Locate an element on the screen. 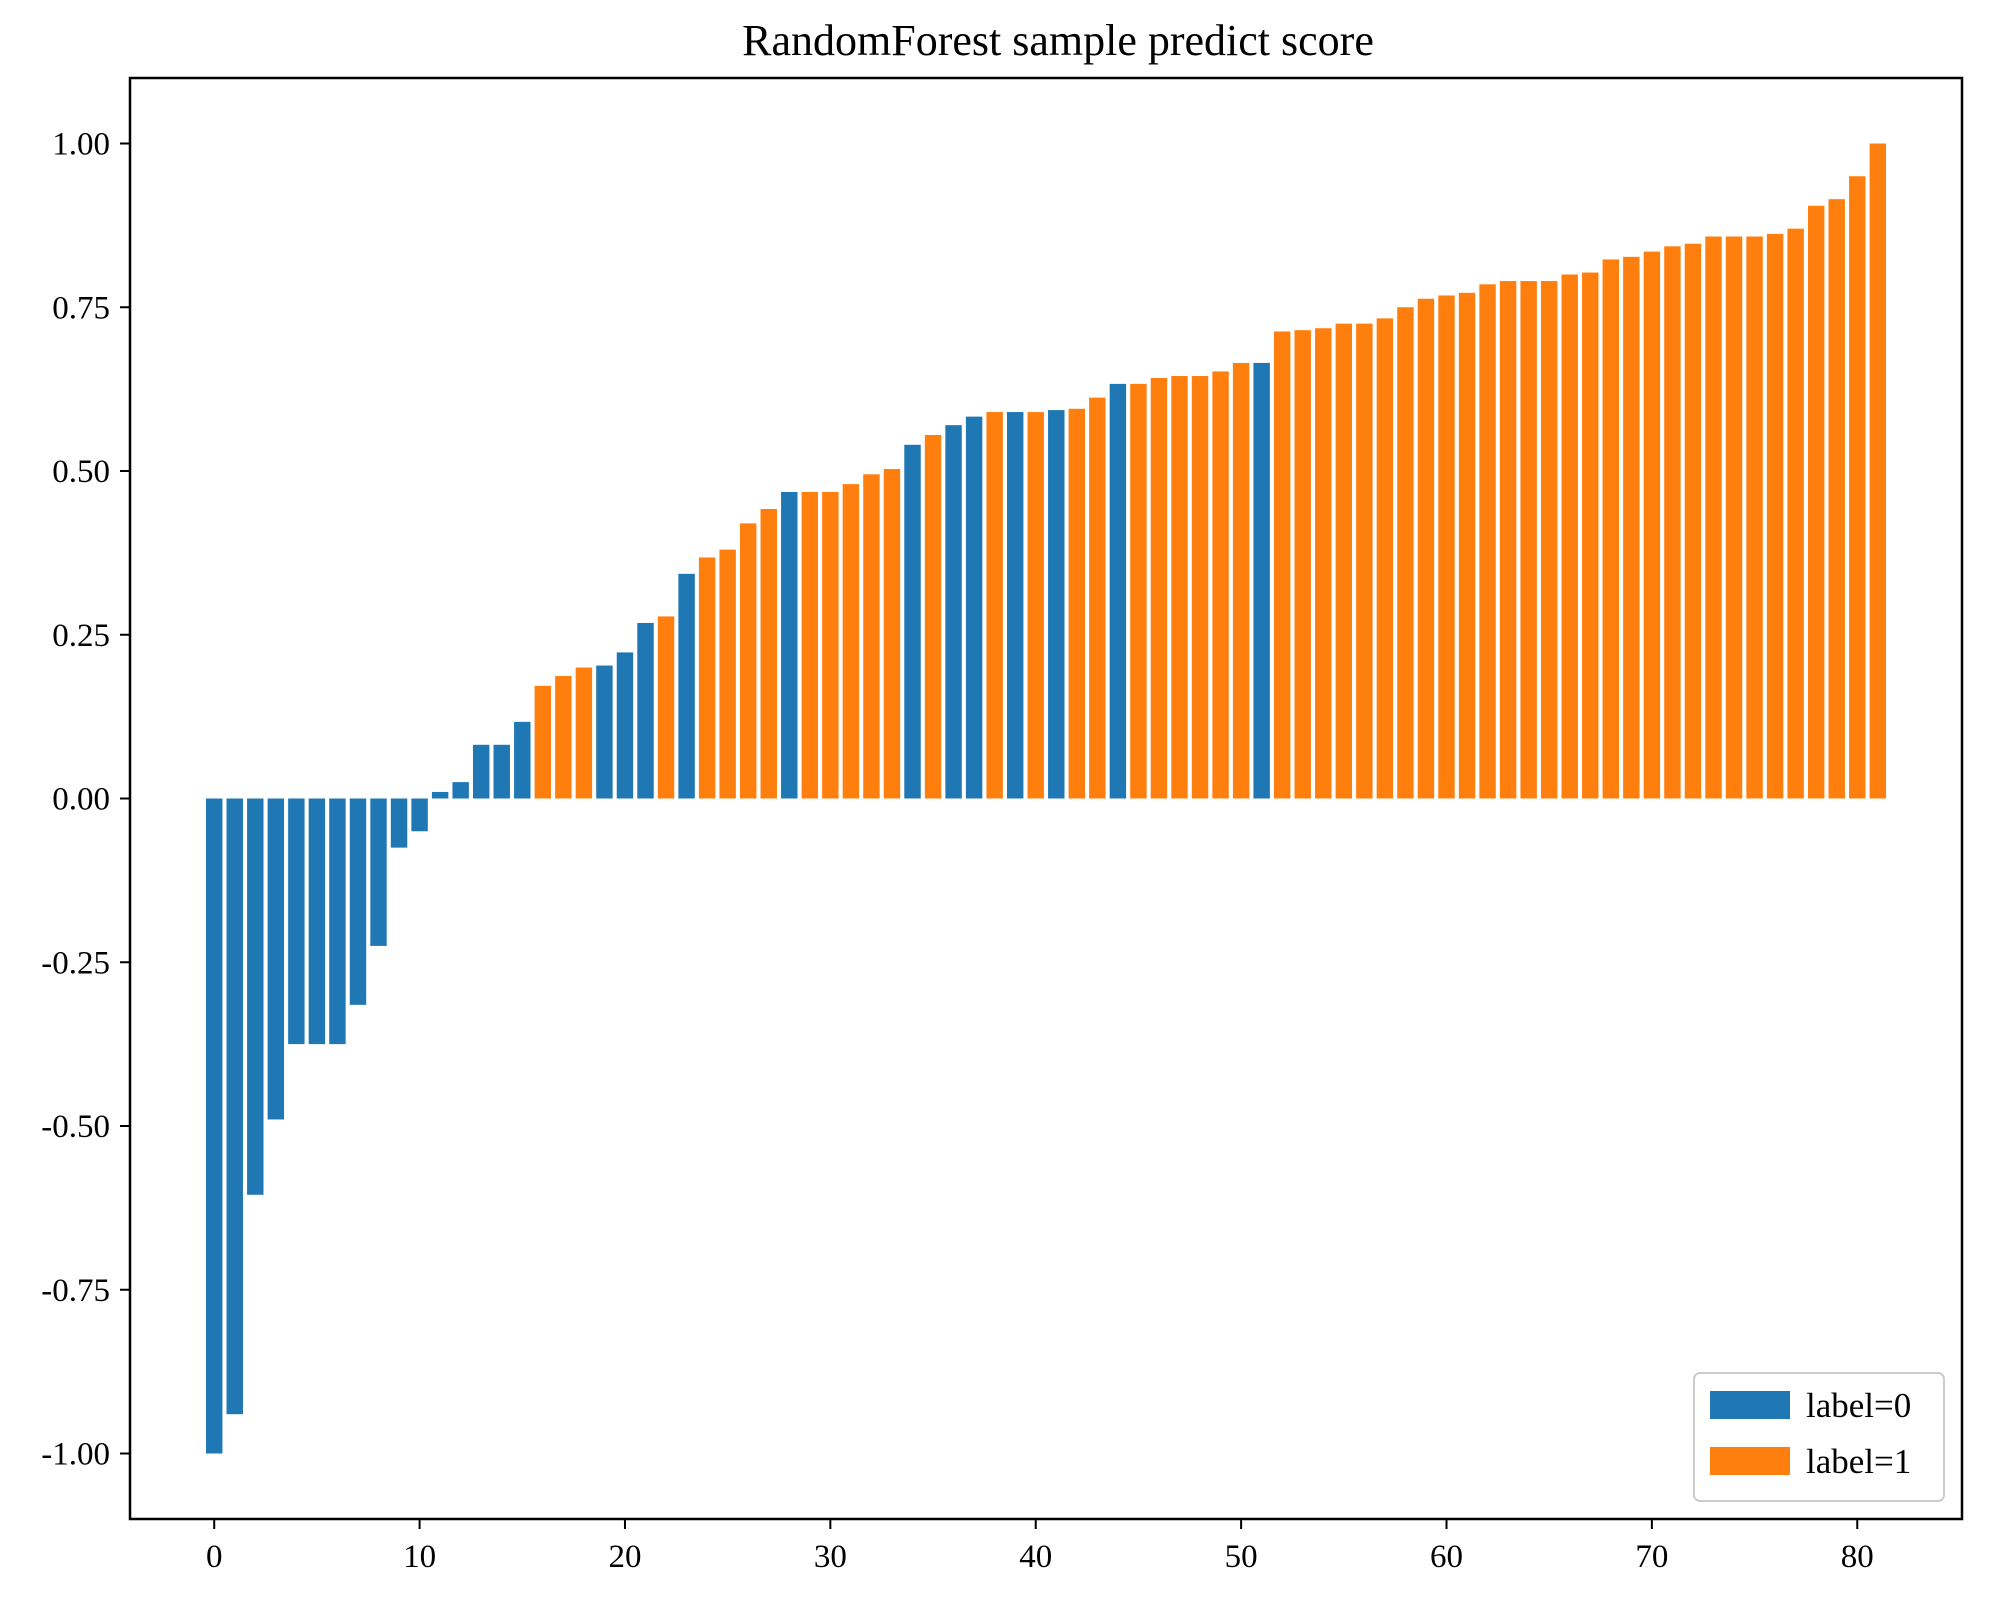  x-tick-label: 70 is located at coordinates (1651, 1557).